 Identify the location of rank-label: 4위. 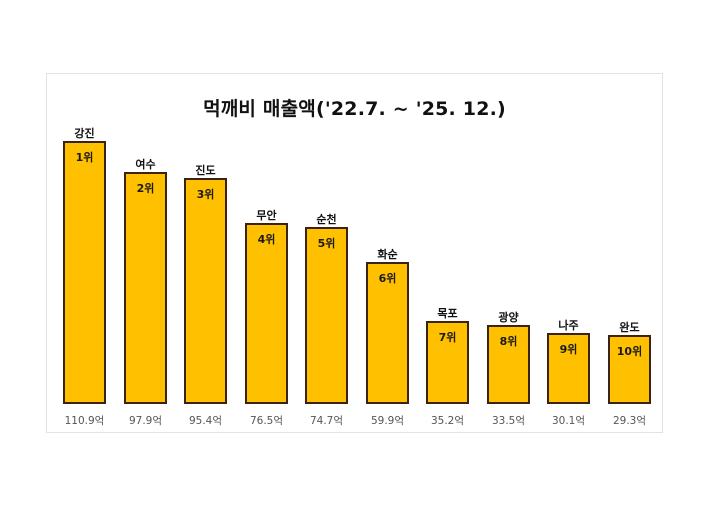
(266, 239).